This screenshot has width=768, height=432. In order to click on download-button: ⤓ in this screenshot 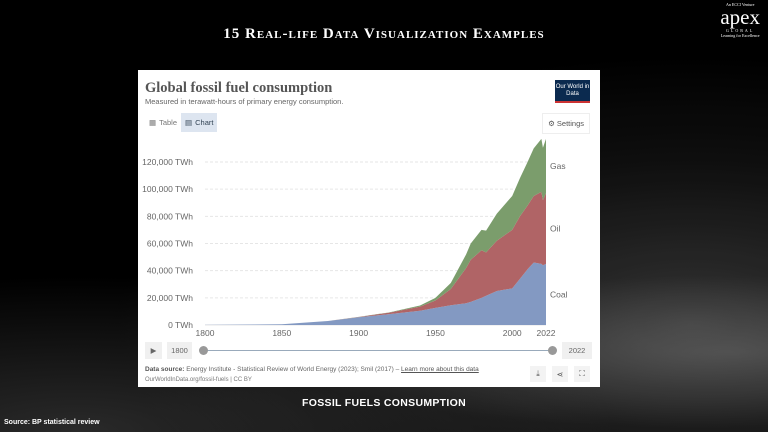, I will do `click(538, 374)`.